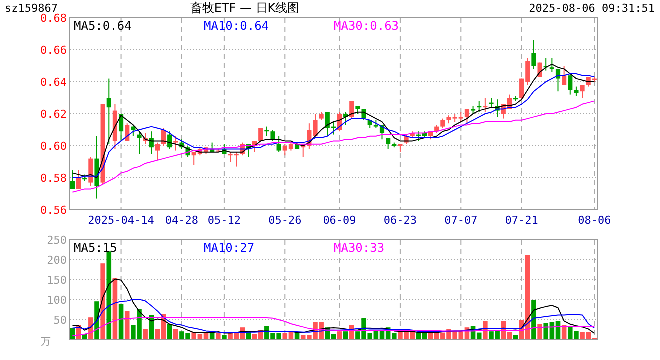  What do you see at coordinates (461, 220) in the screenshot?
I see `x-tick-label: 07-07` at bounding box center [461, 220].